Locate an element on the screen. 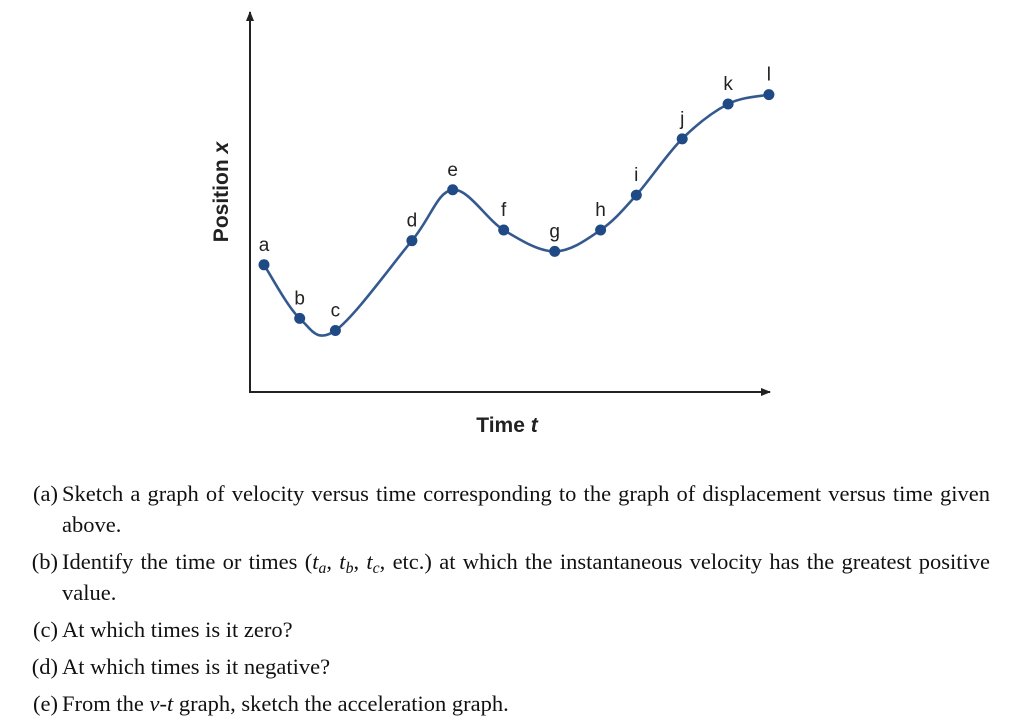 The width and height of the screenshot is (1024, 726). point-label-d: d is located at coordinates (412, 221).